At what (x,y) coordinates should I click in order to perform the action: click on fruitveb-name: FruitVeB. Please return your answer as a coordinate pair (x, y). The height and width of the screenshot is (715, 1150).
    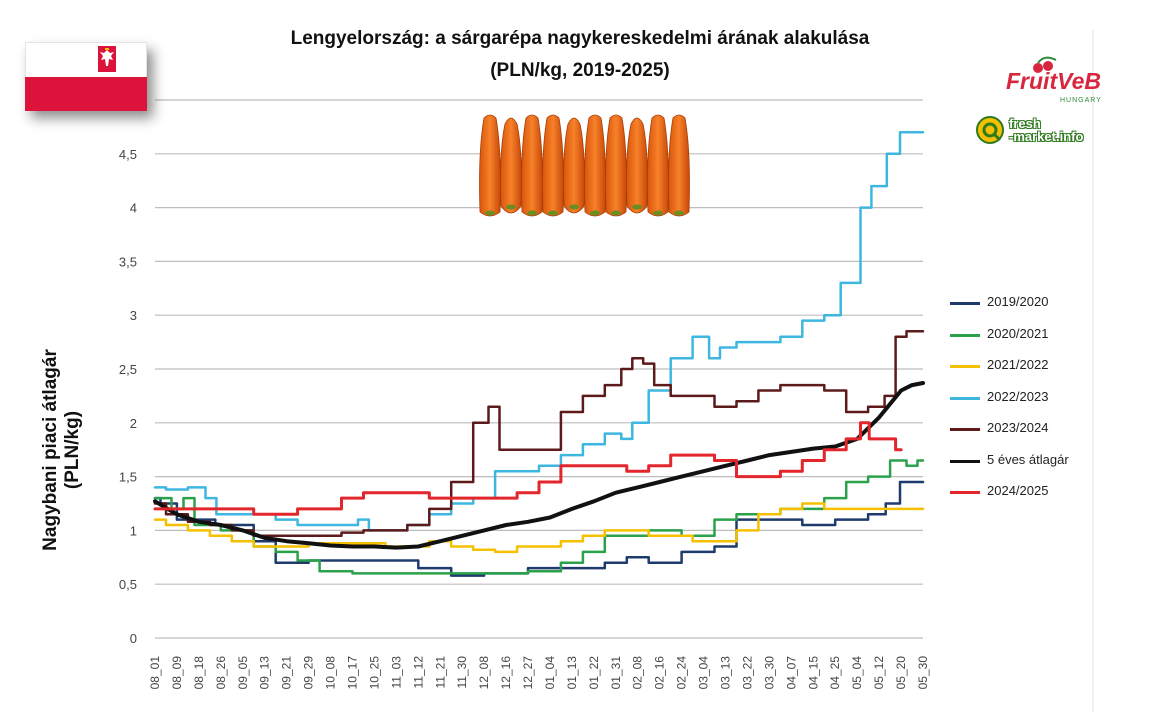
    Looking at the image, I should click on (1053, 81).